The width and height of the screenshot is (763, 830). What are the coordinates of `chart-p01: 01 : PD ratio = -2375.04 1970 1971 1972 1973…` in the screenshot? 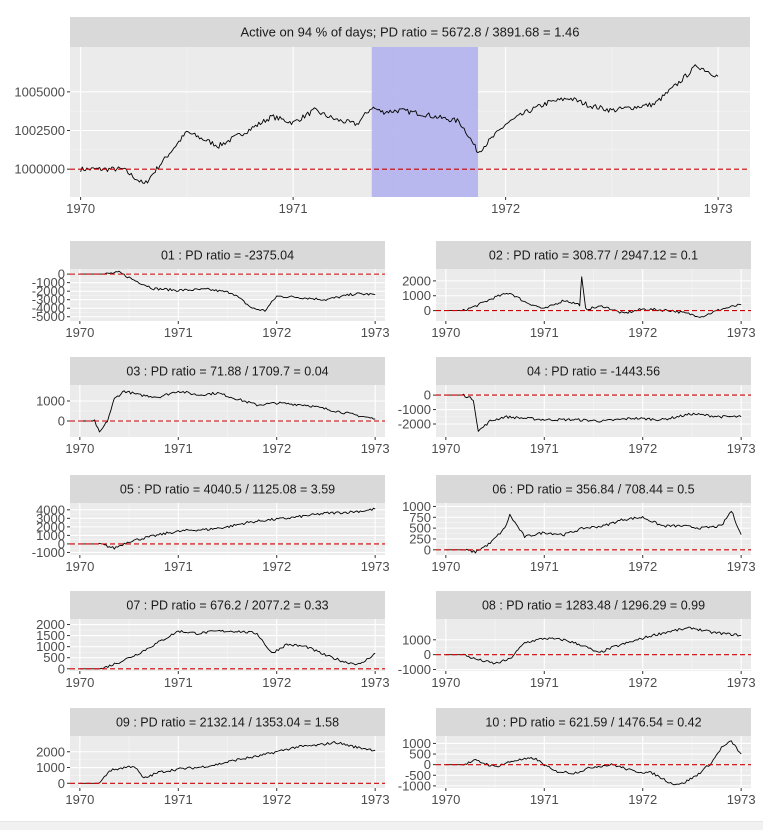 It's located at (211, 290).